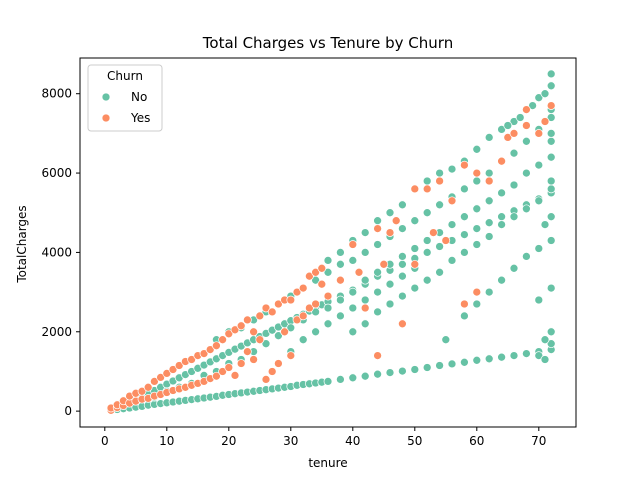  Describe the element at coordinates (125, 76) in the screenshot. I see `legend-title: Churn` at that location.